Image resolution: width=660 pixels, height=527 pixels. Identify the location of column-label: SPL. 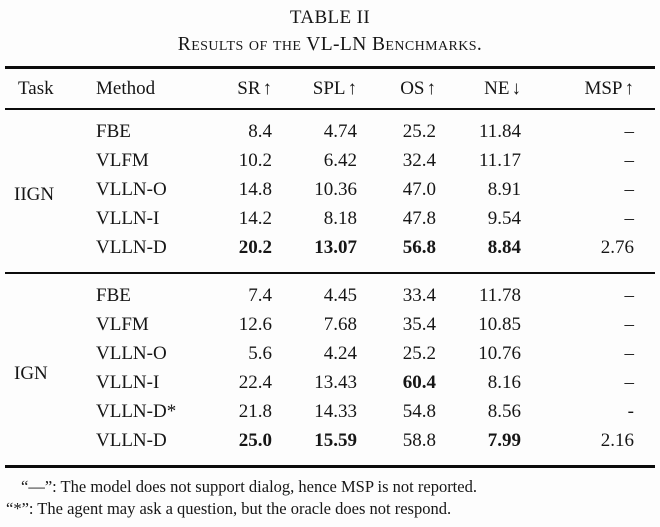
(329, 88).